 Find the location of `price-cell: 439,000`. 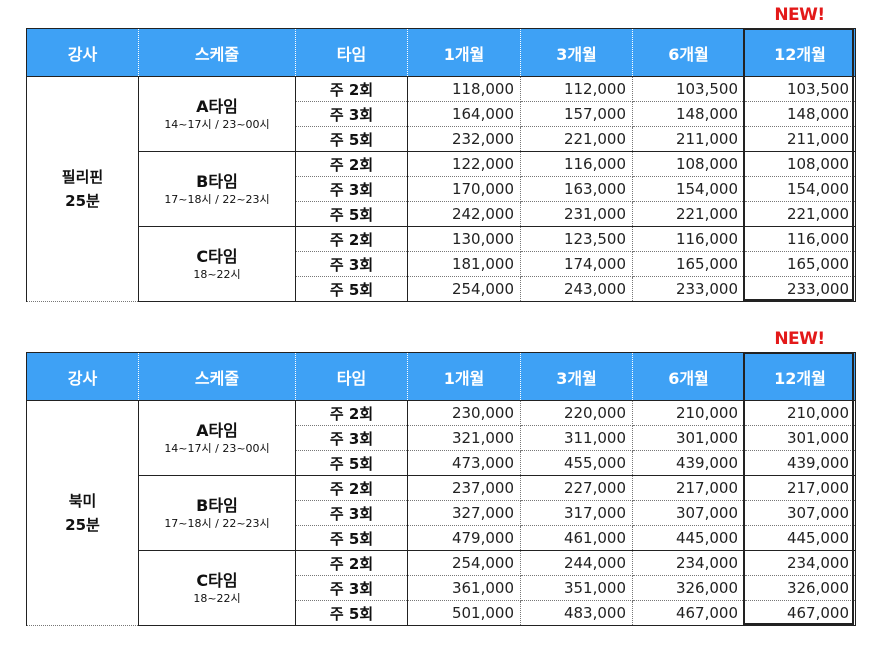

price-cell: 439,000 is located at coordinates (688, 463).